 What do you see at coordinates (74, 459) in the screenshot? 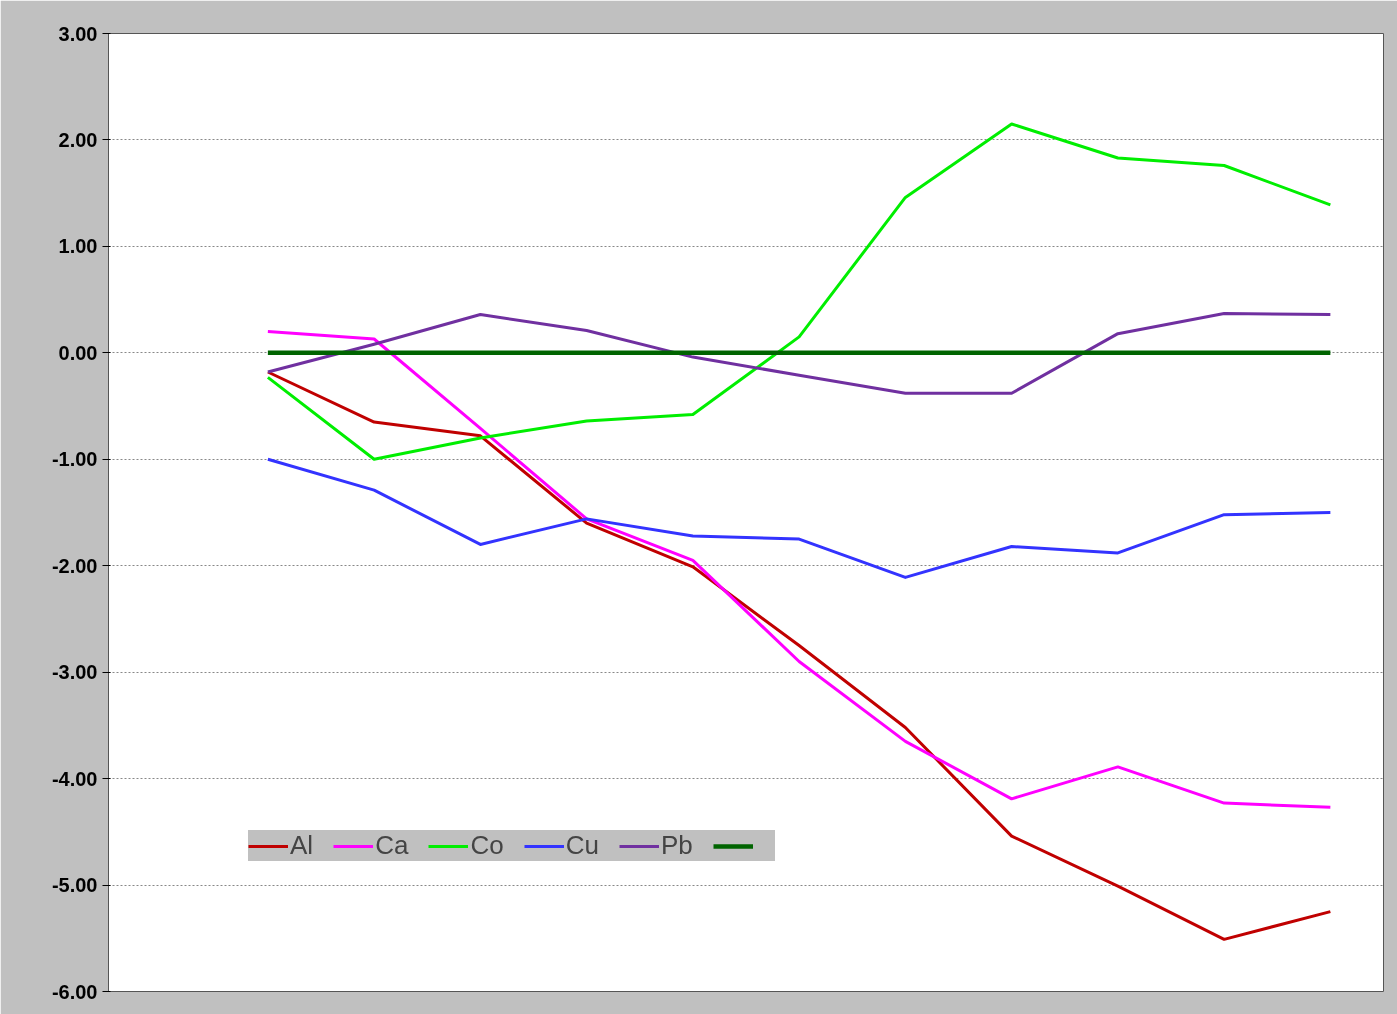
I see `y-tick-label: -1.00` at bounding box center [74, 459].